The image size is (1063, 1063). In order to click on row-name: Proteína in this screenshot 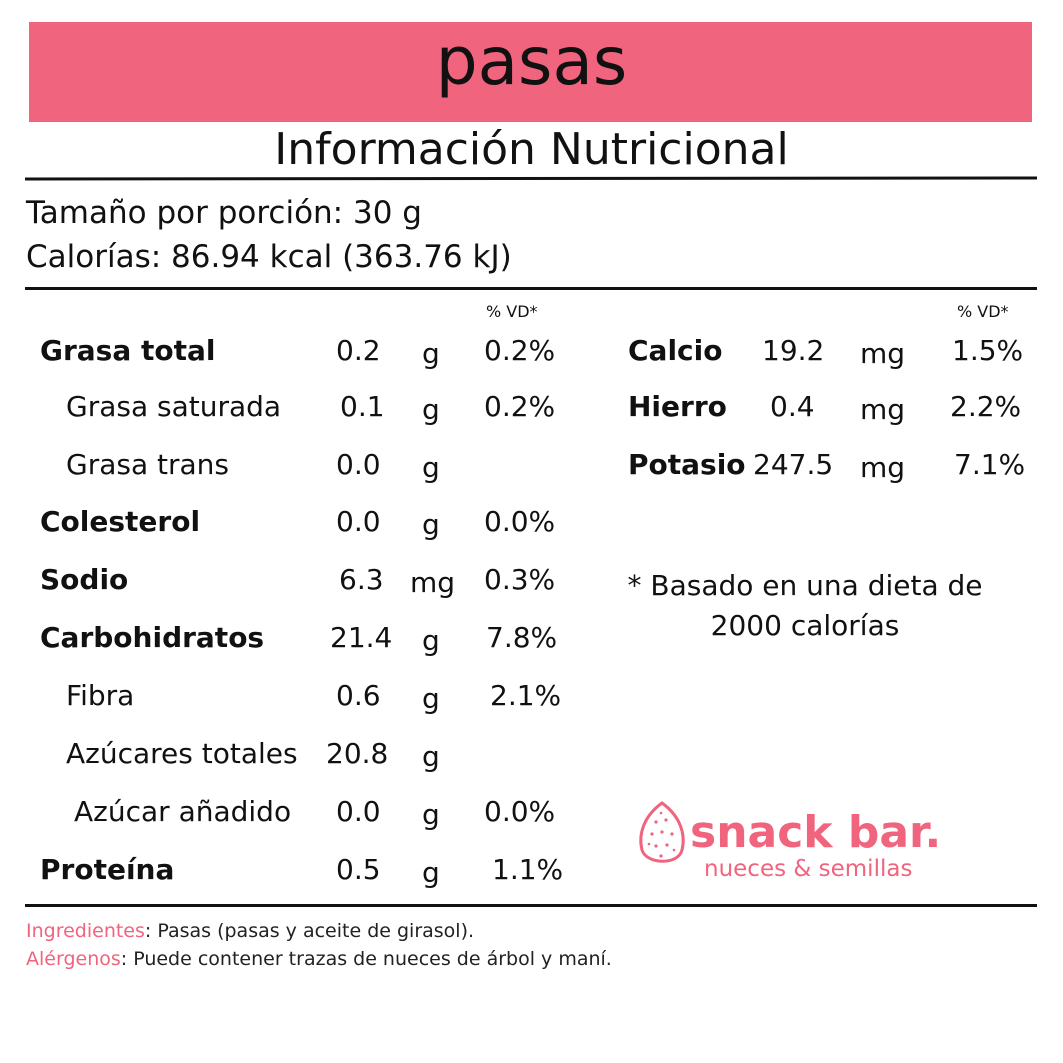, I will do `click(107, 869)`.